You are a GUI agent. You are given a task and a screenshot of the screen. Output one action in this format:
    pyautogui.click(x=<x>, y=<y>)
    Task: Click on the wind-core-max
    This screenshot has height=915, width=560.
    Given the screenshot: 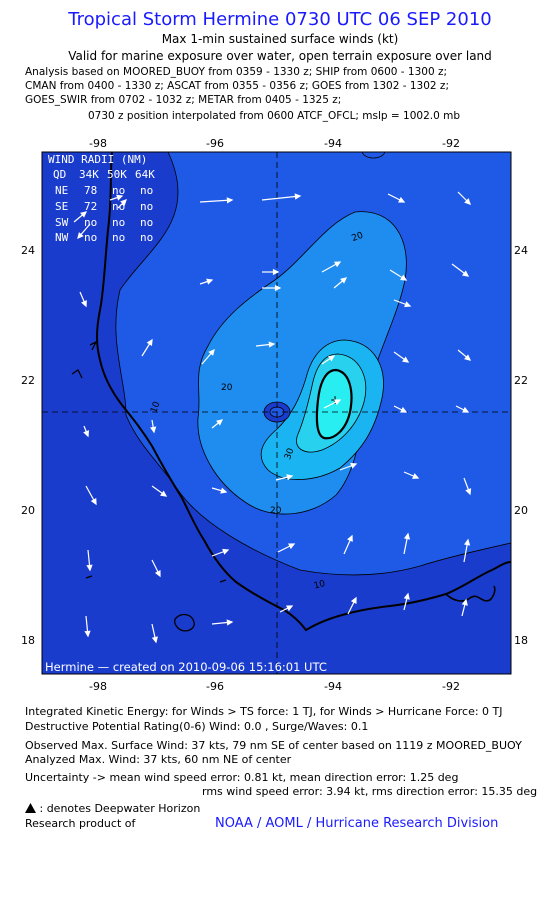 What is the action you would take?
    pyautogui.click(x=334, y=404)
    